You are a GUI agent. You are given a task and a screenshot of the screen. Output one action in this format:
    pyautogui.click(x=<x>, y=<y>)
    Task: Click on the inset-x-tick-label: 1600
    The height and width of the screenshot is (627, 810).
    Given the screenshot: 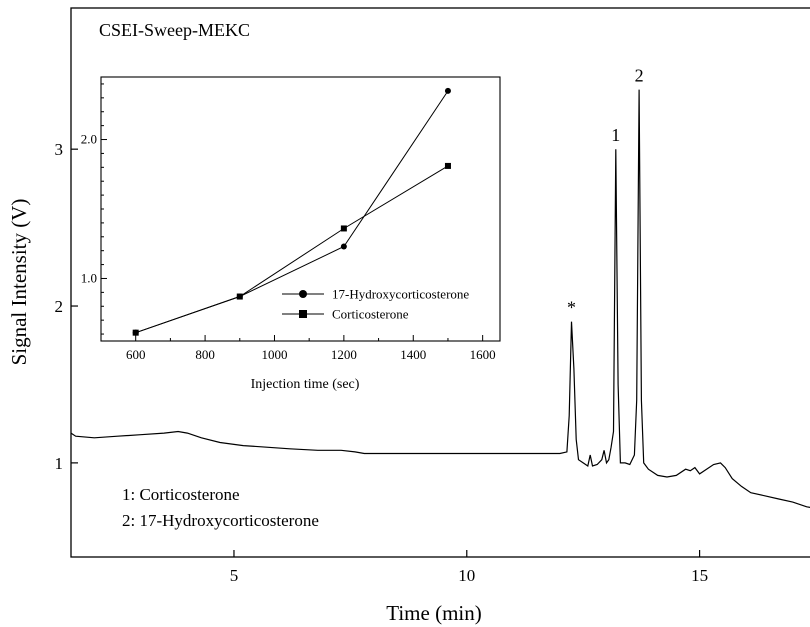 What is the action you would take?
    pyautogui.click(x=483, y=354)
    